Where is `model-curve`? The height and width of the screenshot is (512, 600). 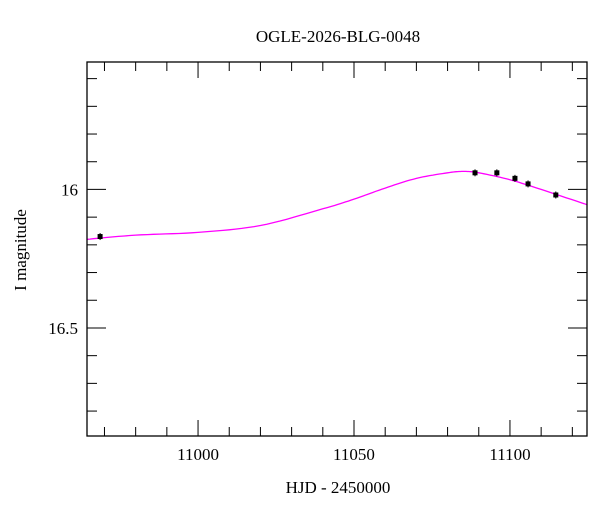
model-curve is located at coordinates (337, 205).